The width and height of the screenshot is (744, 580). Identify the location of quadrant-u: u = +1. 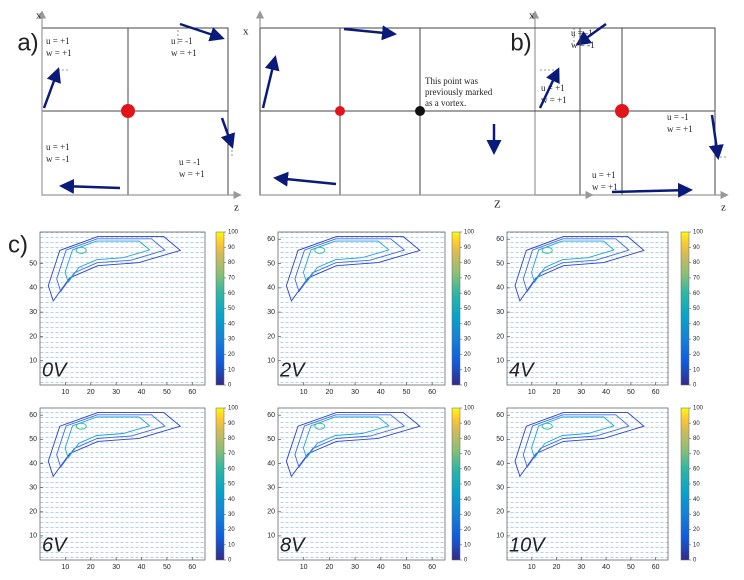
(58, 41).